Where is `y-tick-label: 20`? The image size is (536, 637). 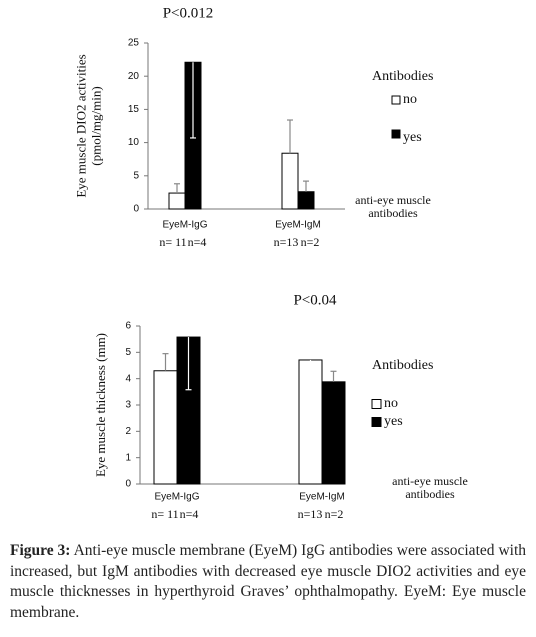
y-tick-label: 20 is located at coordinates (134, 76).